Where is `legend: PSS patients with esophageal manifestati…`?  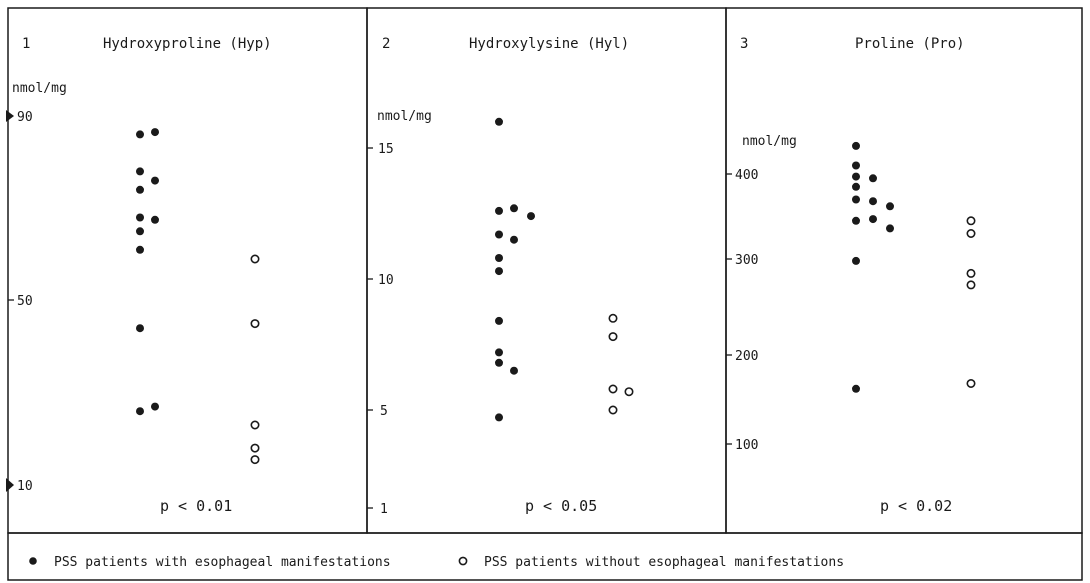 legend: PSS patients with esophageal manifestati… is located at coordinates (436, 562).